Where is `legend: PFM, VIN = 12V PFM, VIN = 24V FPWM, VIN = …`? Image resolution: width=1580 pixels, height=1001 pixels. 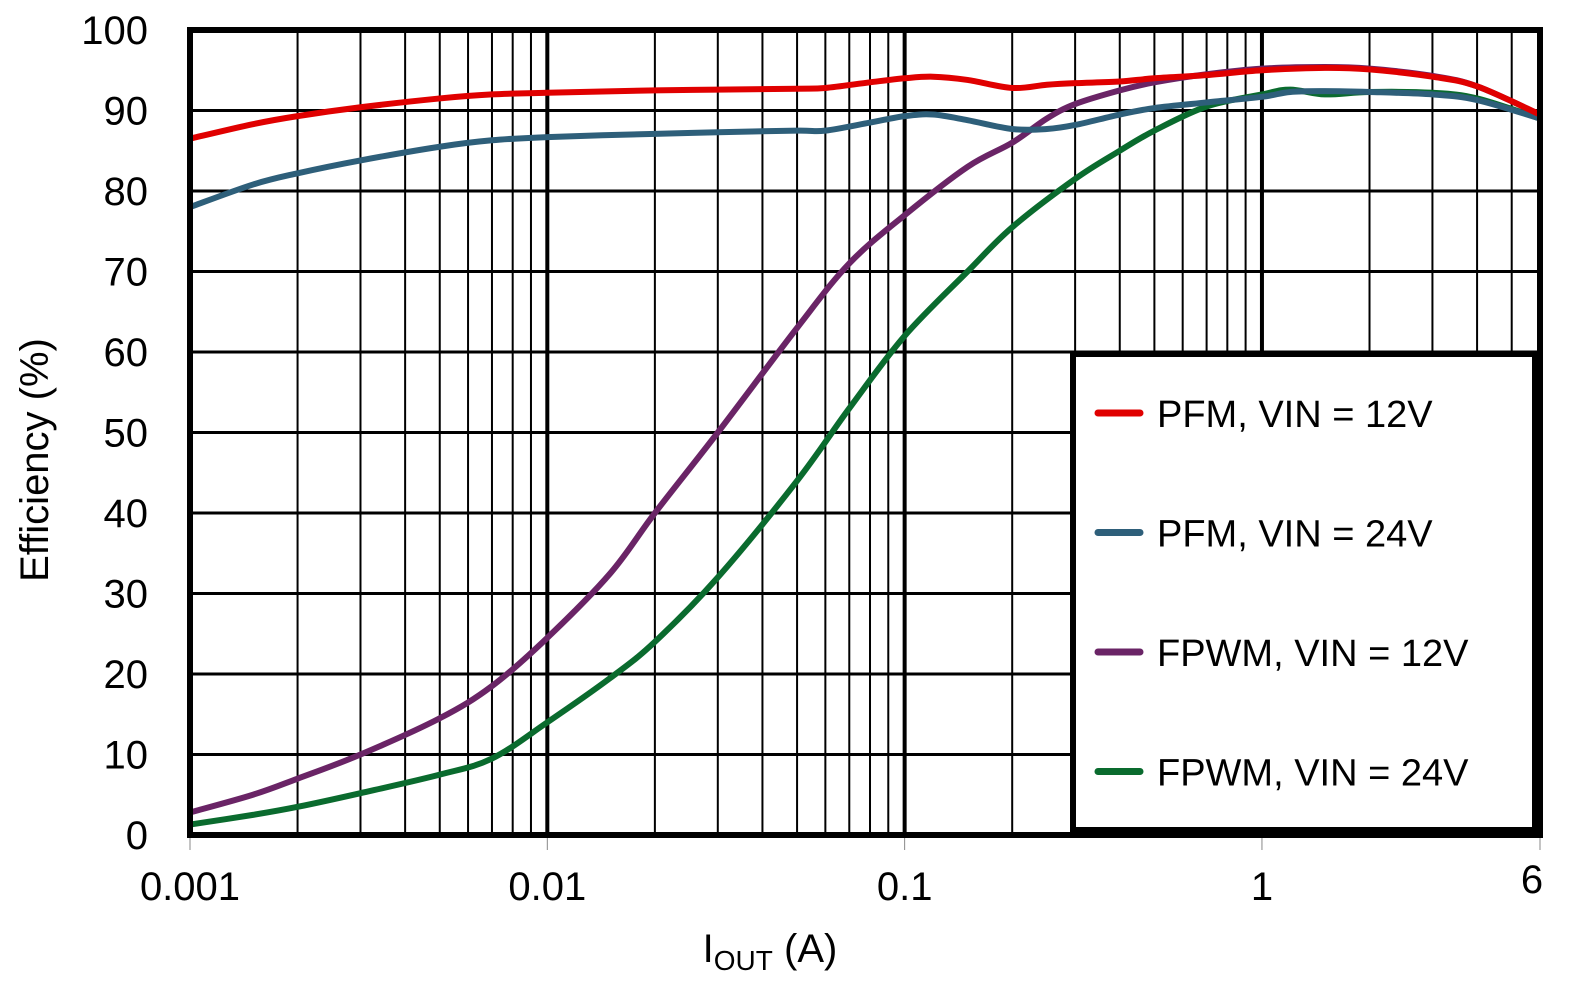
legend: PFM, VIN = 12V PFM, VIN = 24V FPWM, VIN = … is located at coordinates (1304, 592).